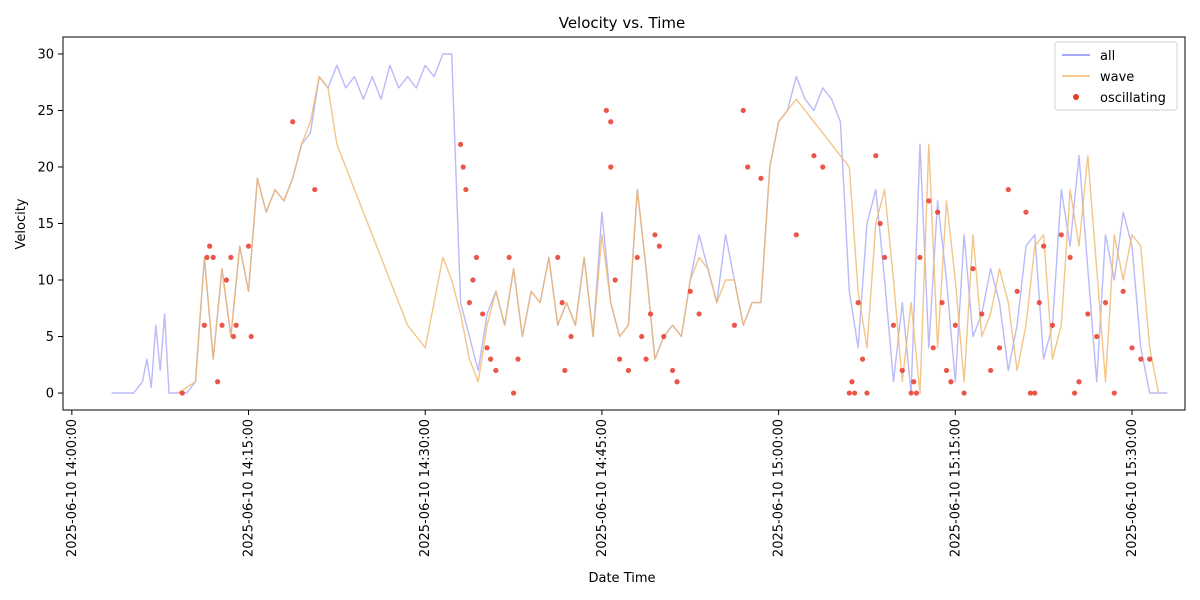  I want to click on x-axis-title: Date Time, so click(621, 578).